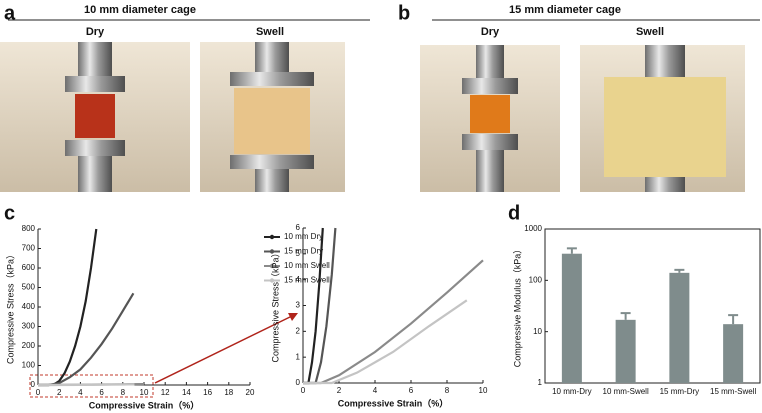 The height and width of the screenshot is (413, 762). I want to click on panel-letter: a, so click(10, 13).